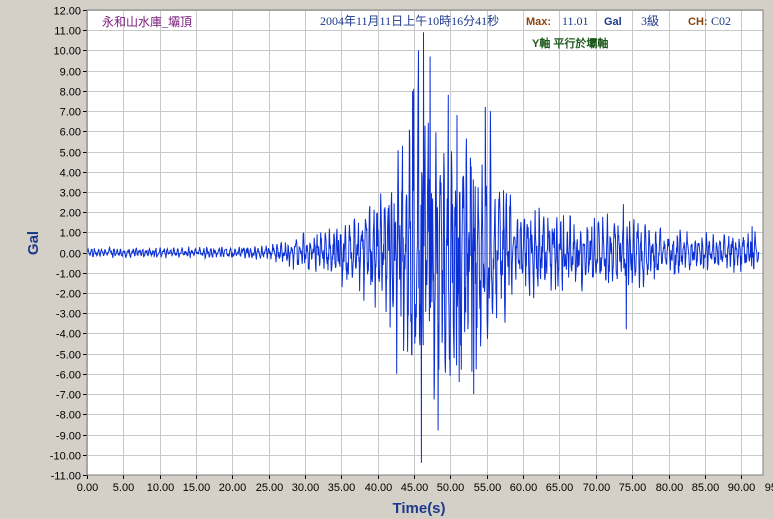 Image resolution: width=773 pixels, height=519 pixels. Describe the element at coordinates (68, 396) in the screenshot. I see `y-tick-label: -7.00` at that location.